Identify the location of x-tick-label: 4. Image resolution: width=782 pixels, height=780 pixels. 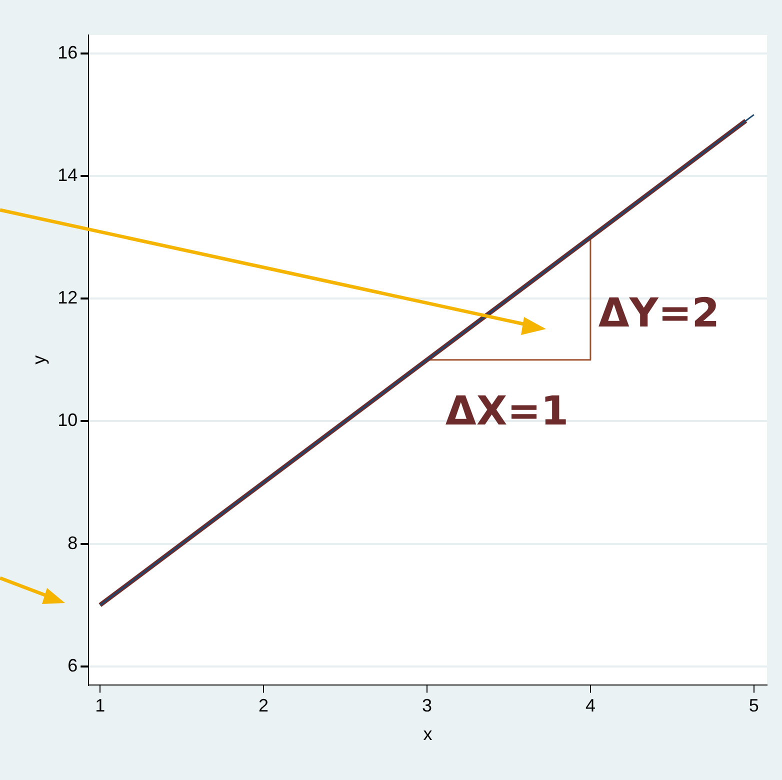
(590, 706).